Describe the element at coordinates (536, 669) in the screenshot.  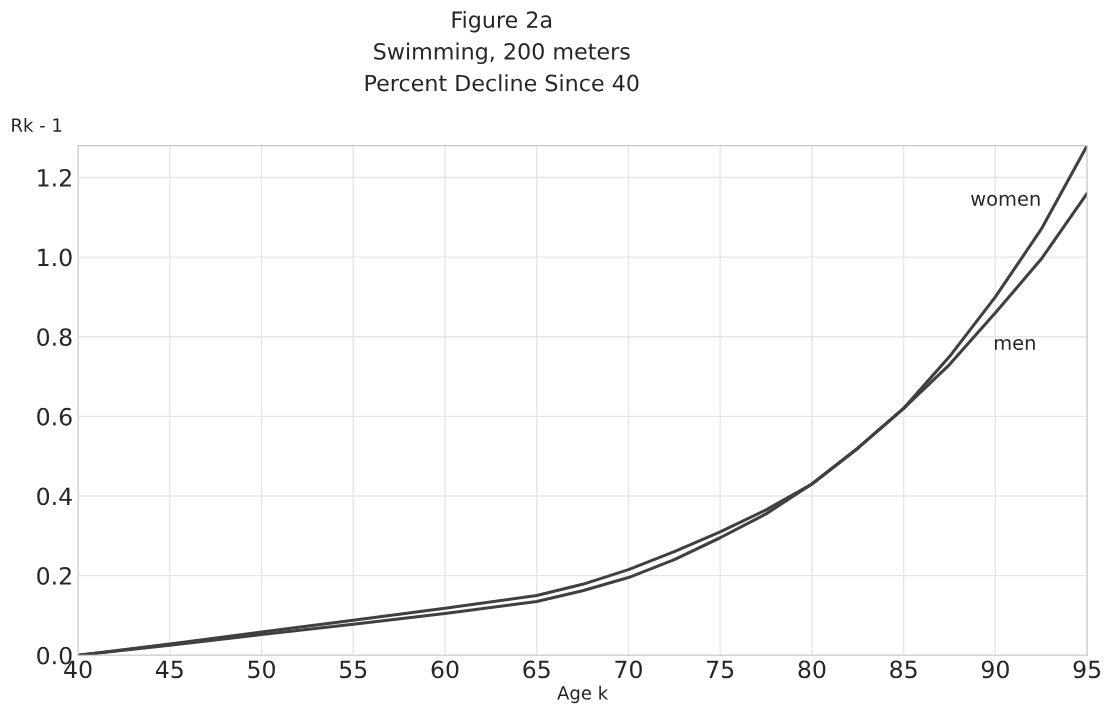
I see `x-tick-label: 65` at that location.